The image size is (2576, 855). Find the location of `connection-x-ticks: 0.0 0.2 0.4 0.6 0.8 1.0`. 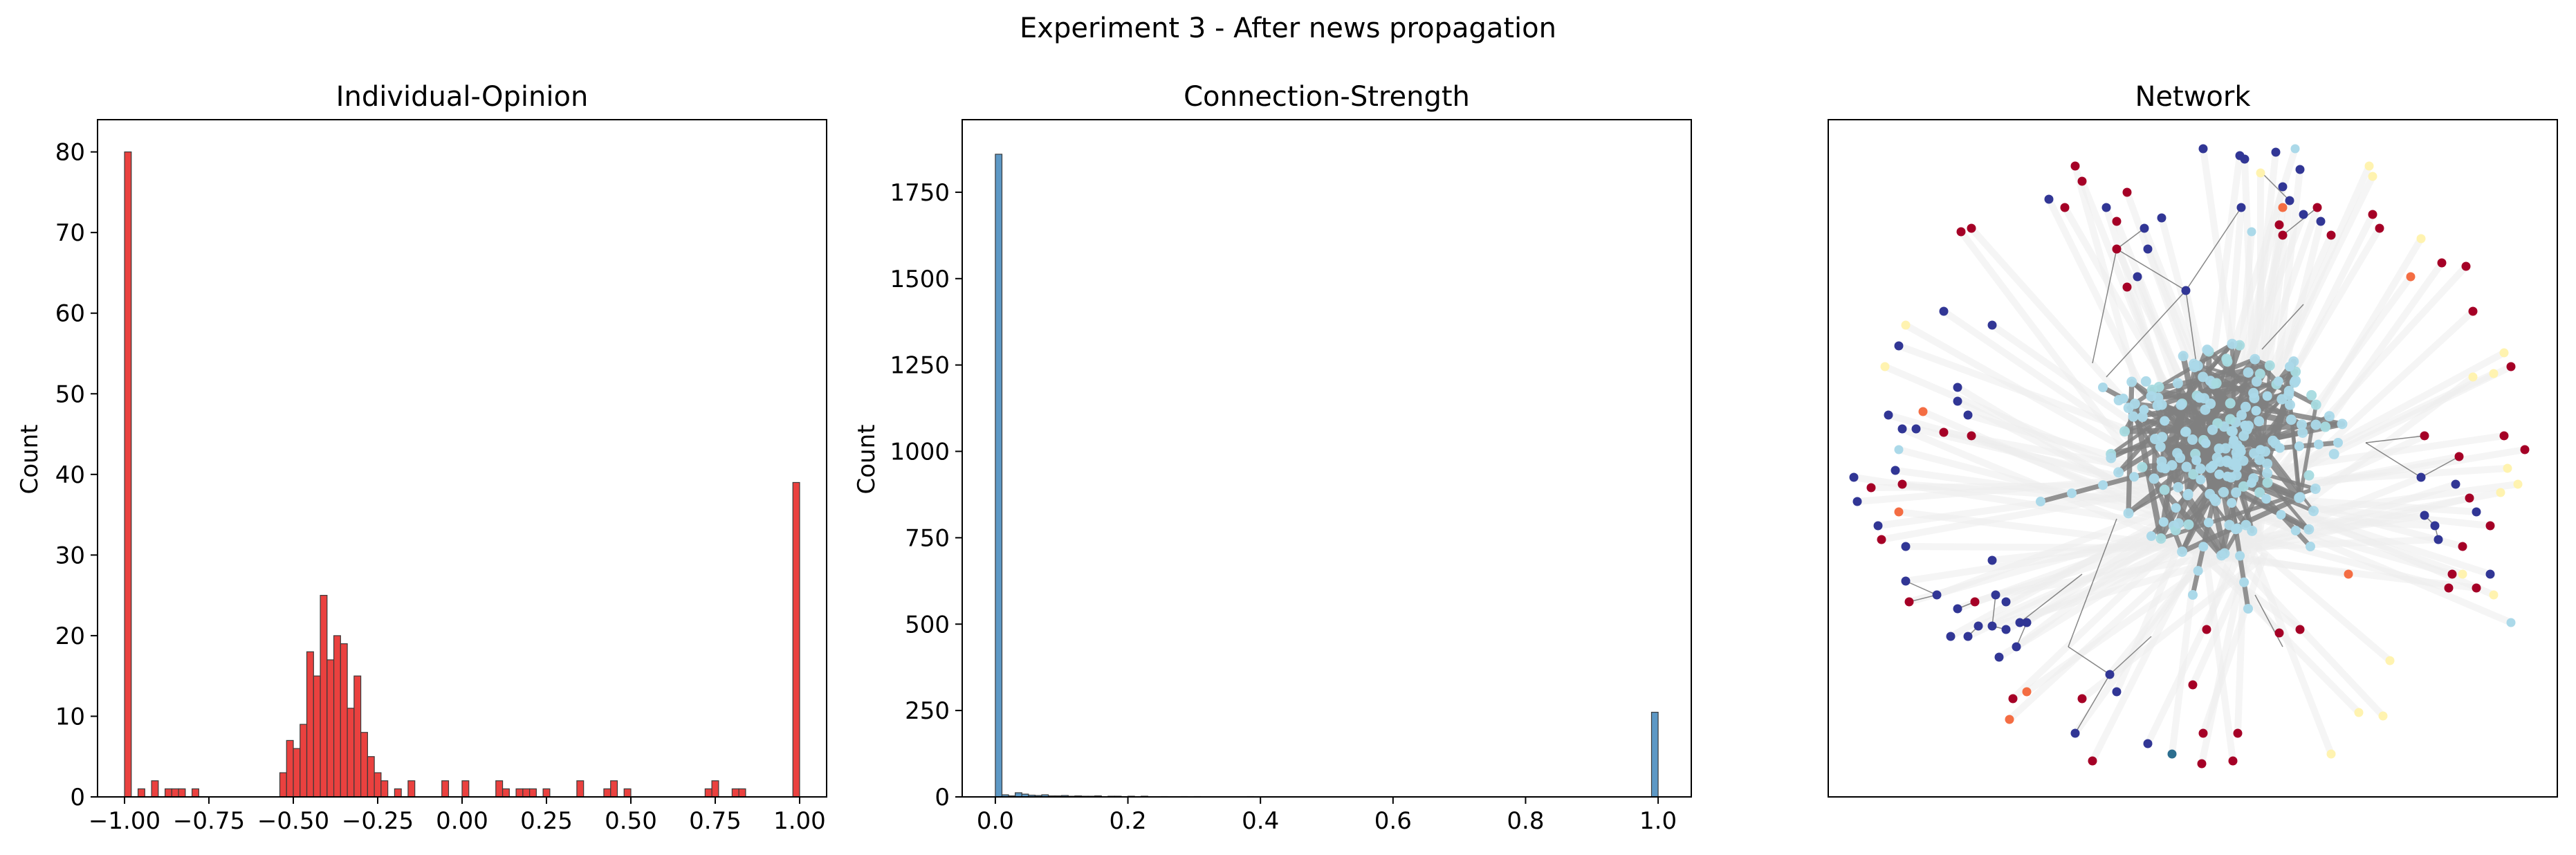

connection-x-ticks: 0.0 0.2 0.4 0.6 0.8 1.0 is located at coordinates (1327, 816).